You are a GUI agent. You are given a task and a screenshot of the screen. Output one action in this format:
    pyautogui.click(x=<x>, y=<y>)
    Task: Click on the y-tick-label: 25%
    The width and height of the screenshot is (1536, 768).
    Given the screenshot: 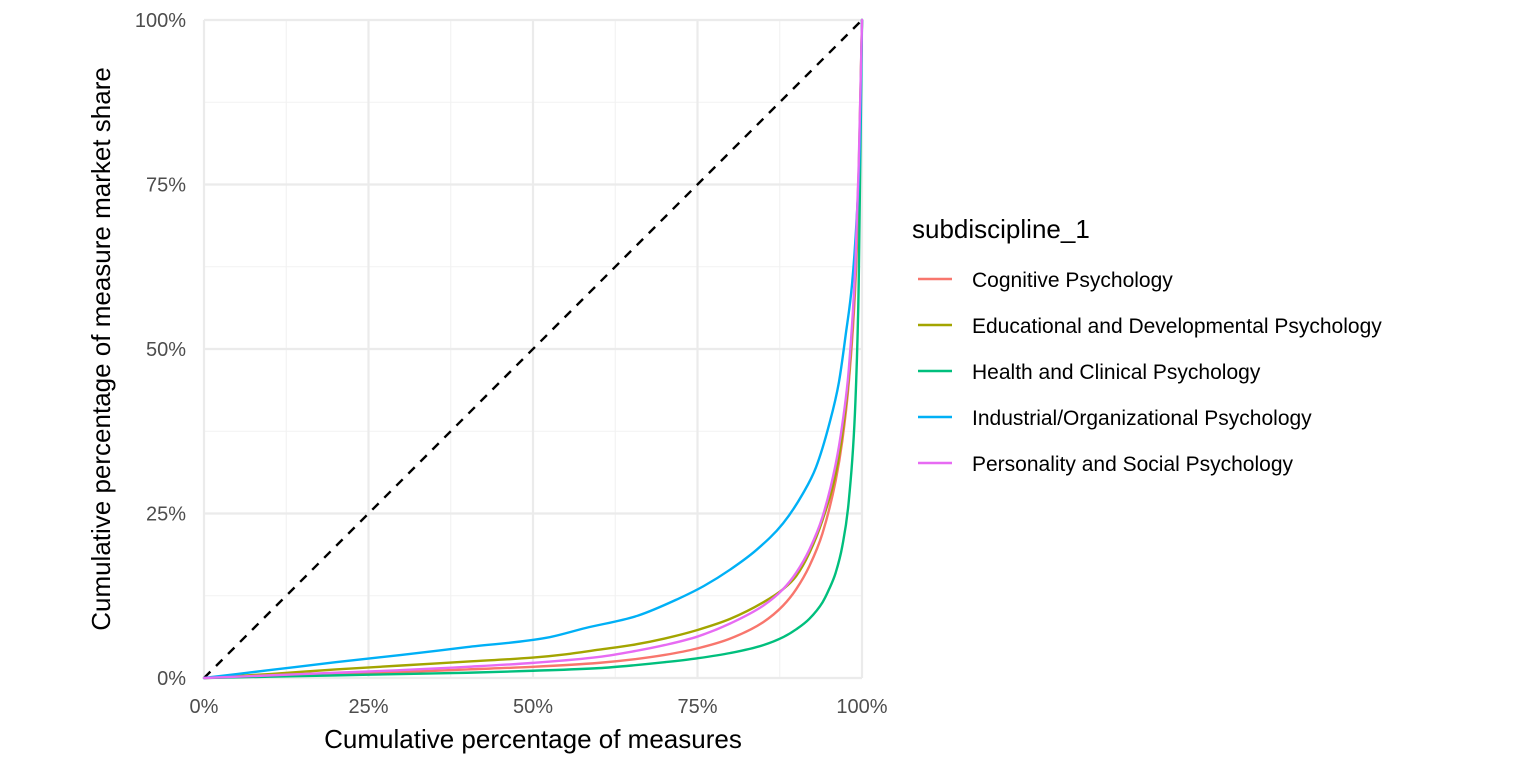 What is the action you would take?
    pyautogui.click(x=166, y=515)
    